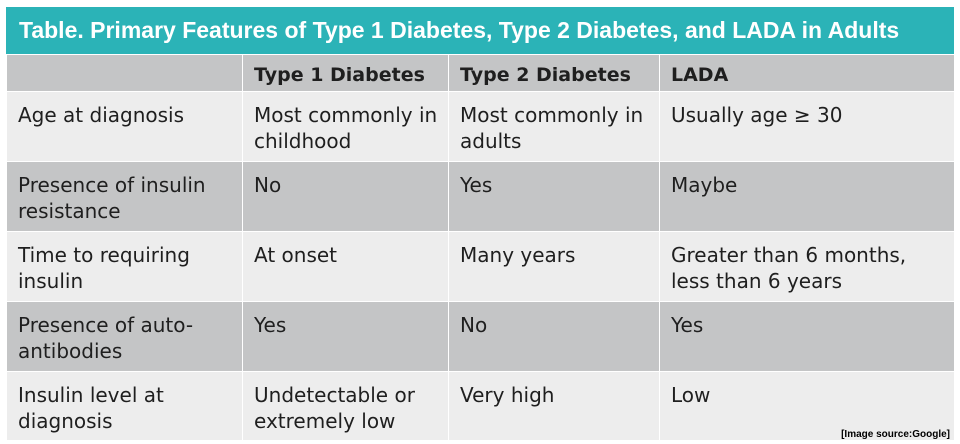 The height and width of the screenshot is (444, 960). Describe the element at coordinates (807, 196) in the screenshot. I see `lada-cell: Maybe` at that location.